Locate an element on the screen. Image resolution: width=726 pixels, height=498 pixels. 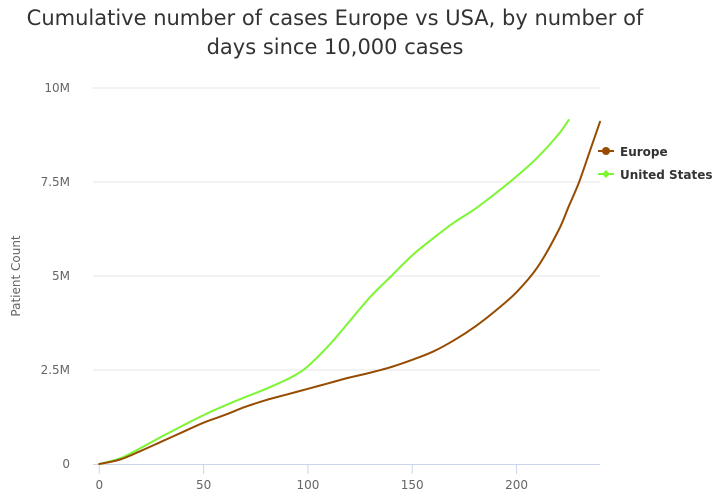
y-axis-label: Patient Count is located at coordinates (16, 276).